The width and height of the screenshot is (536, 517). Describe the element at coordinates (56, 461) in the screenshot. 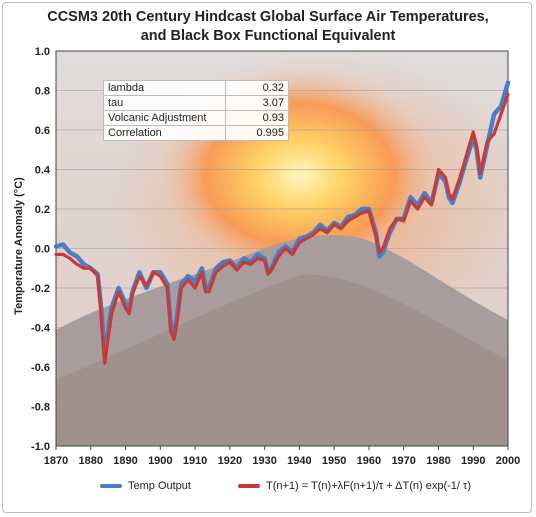

I see `x-tick-label: 1870` at that location.